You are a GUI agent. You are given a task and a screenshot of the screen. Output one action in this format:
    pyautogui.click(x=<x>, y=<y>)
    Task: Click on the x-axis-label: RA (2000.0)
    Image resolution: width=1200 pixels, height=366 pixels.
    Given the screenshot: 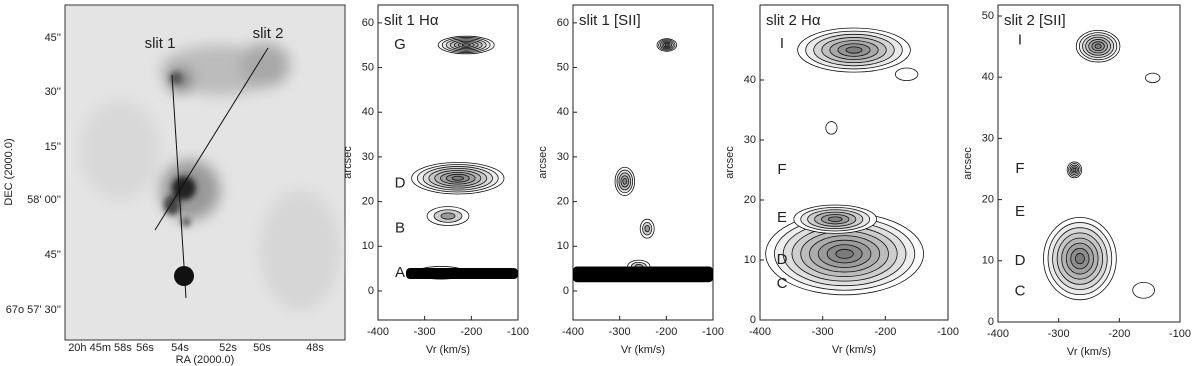 What is the action you would take?
    pyautogui.click(x=205, y=360)
    